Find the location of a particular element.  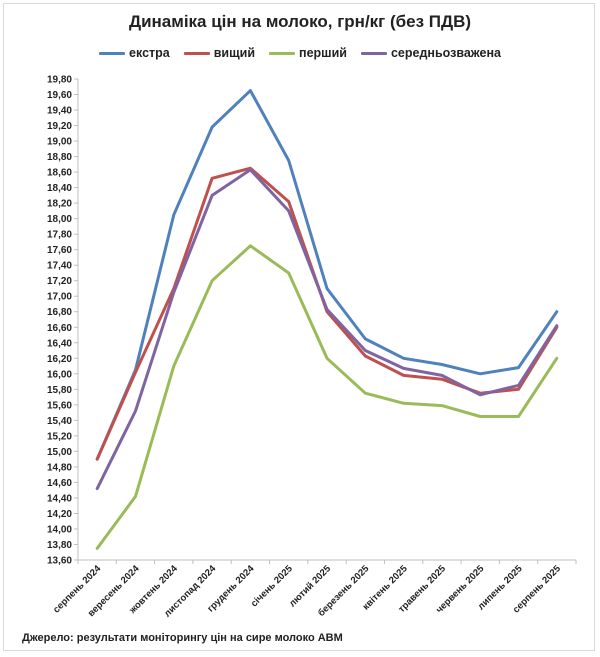

legend-item-3: перший is located at coordinates (308, 53).